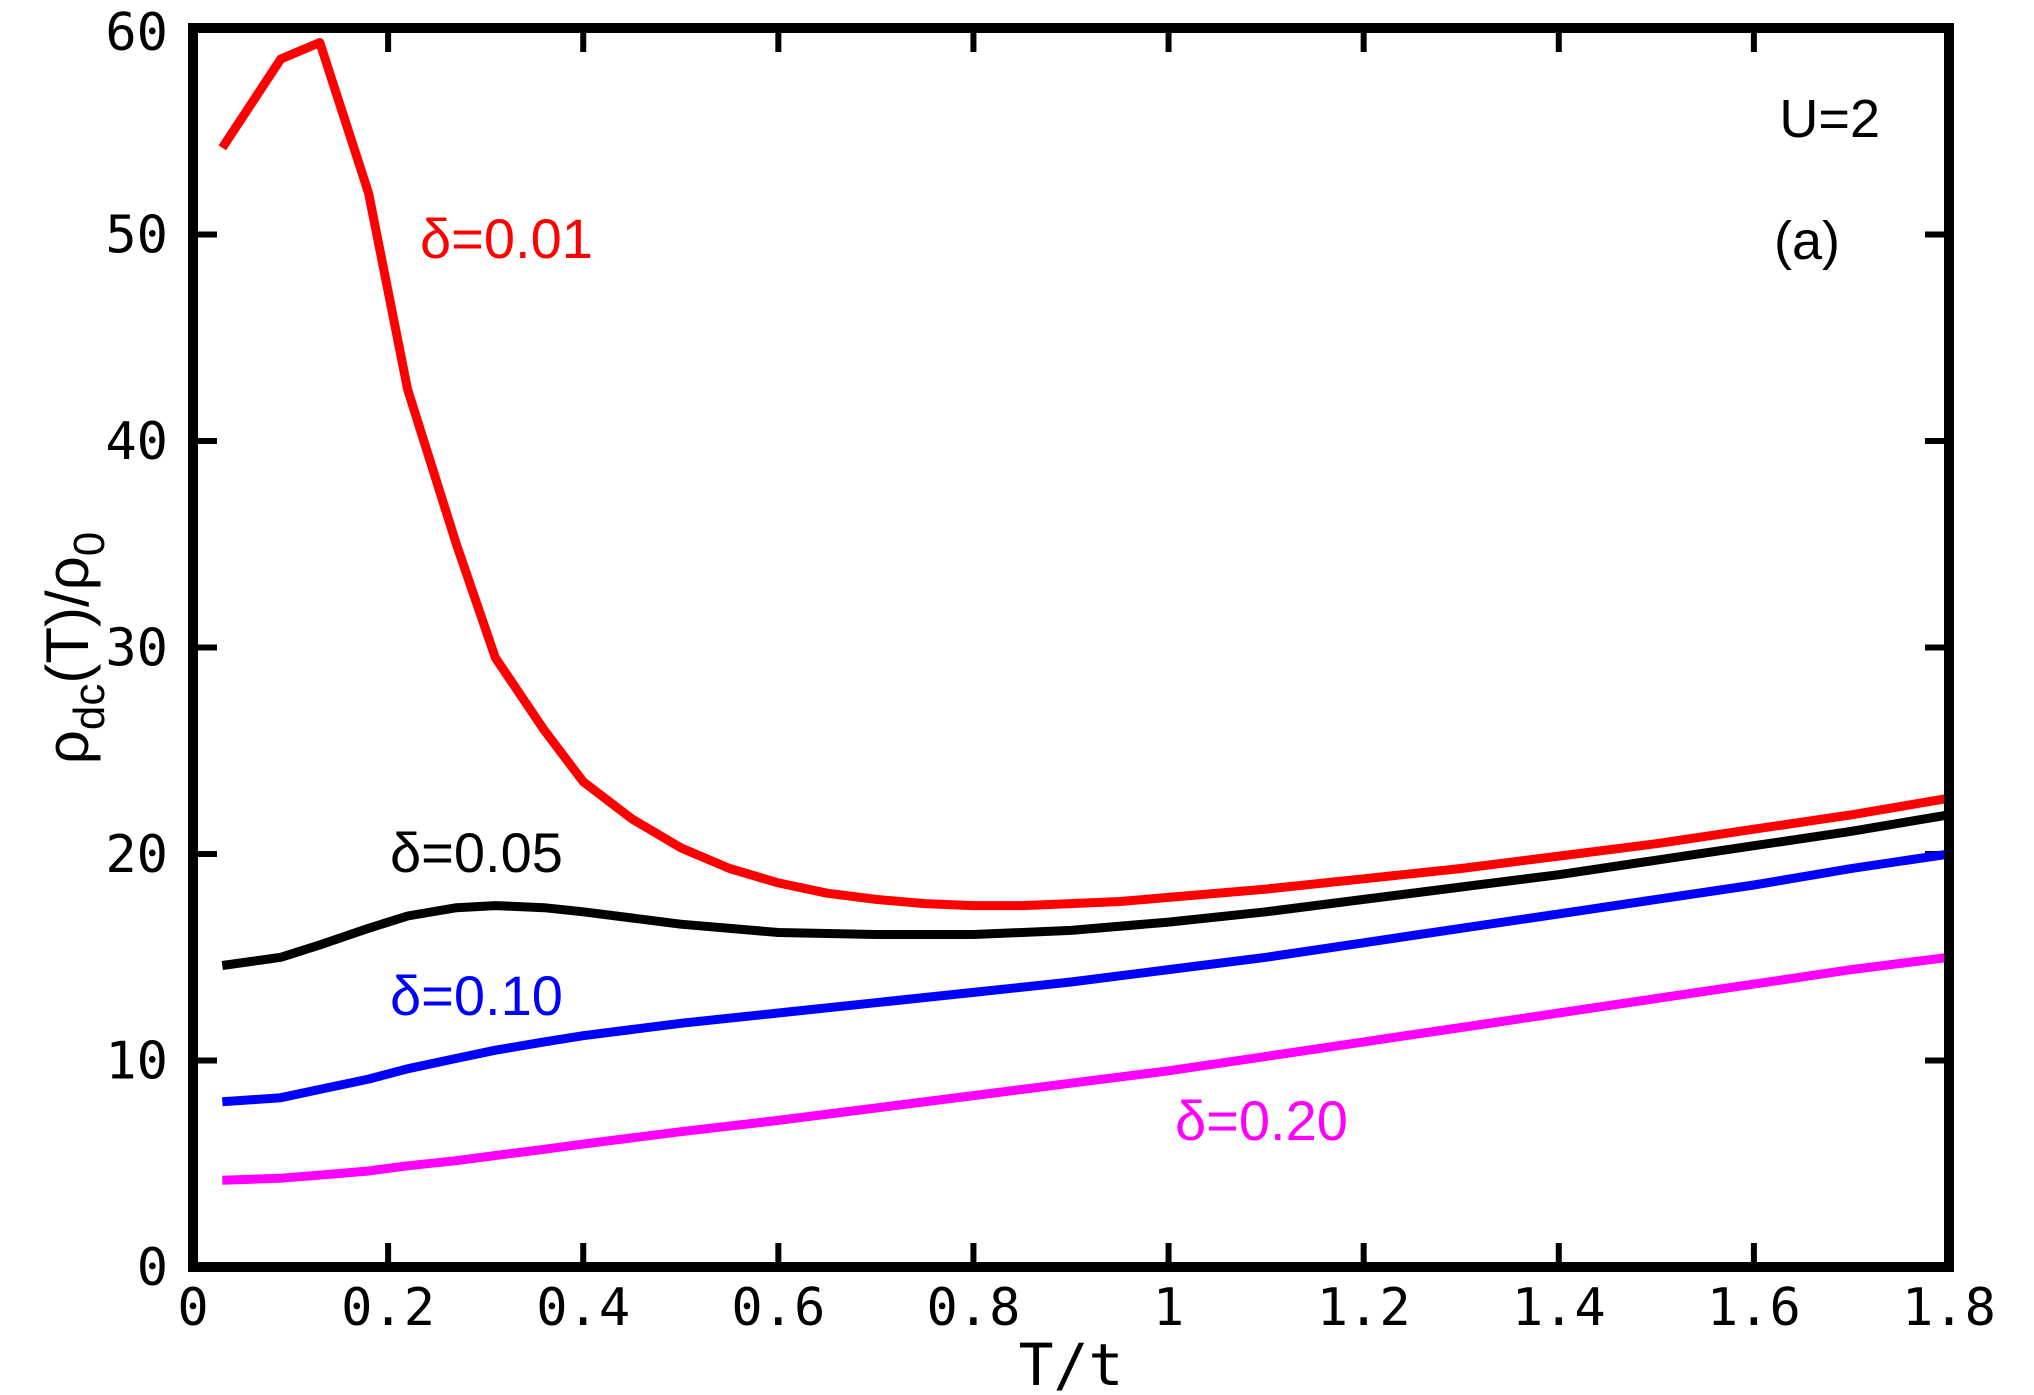 Image resolution: width=2034 pixels, height=1395 pixels. I want to click on annotation-u2: U=2, so click(1829, 119).